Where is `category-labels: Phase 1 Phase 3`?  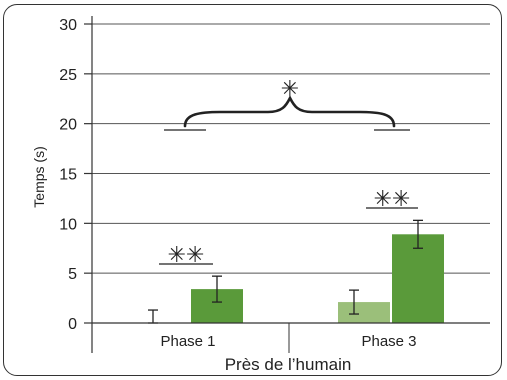
category-labels: Phase 1 Phase 3 is located at coordinates (288, 341).